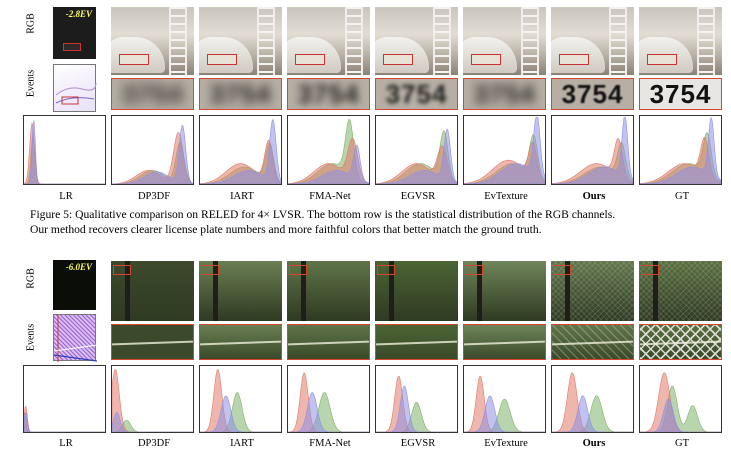  I want to click on plate-crop-dp3df: 3754, so click(152, 94).